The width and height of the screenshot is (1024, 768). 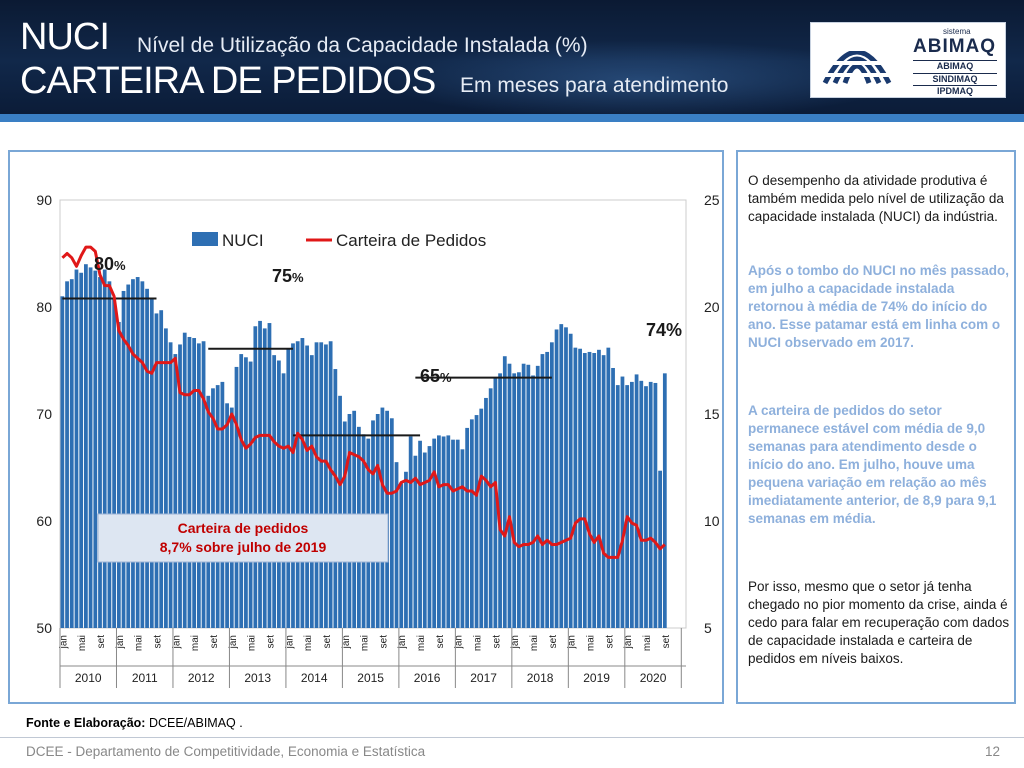 What do you see at coordinates (708, 628) in the screenshot?
I see `y-right-tick-label: 5` at bounding box center [708, 628].